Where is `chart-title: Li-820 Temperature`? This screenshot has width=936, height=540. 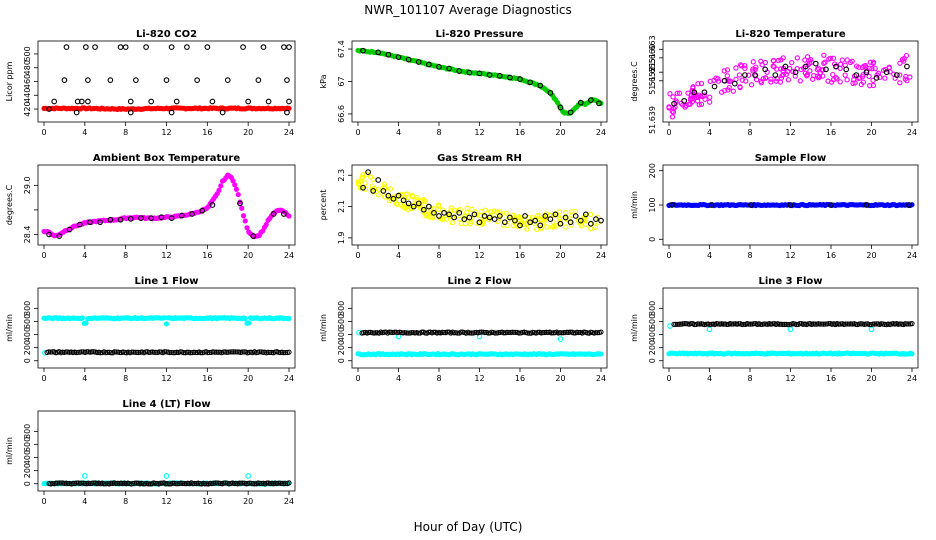
chart-title: Li-820 Temperature is located at coordinates (790, 34).